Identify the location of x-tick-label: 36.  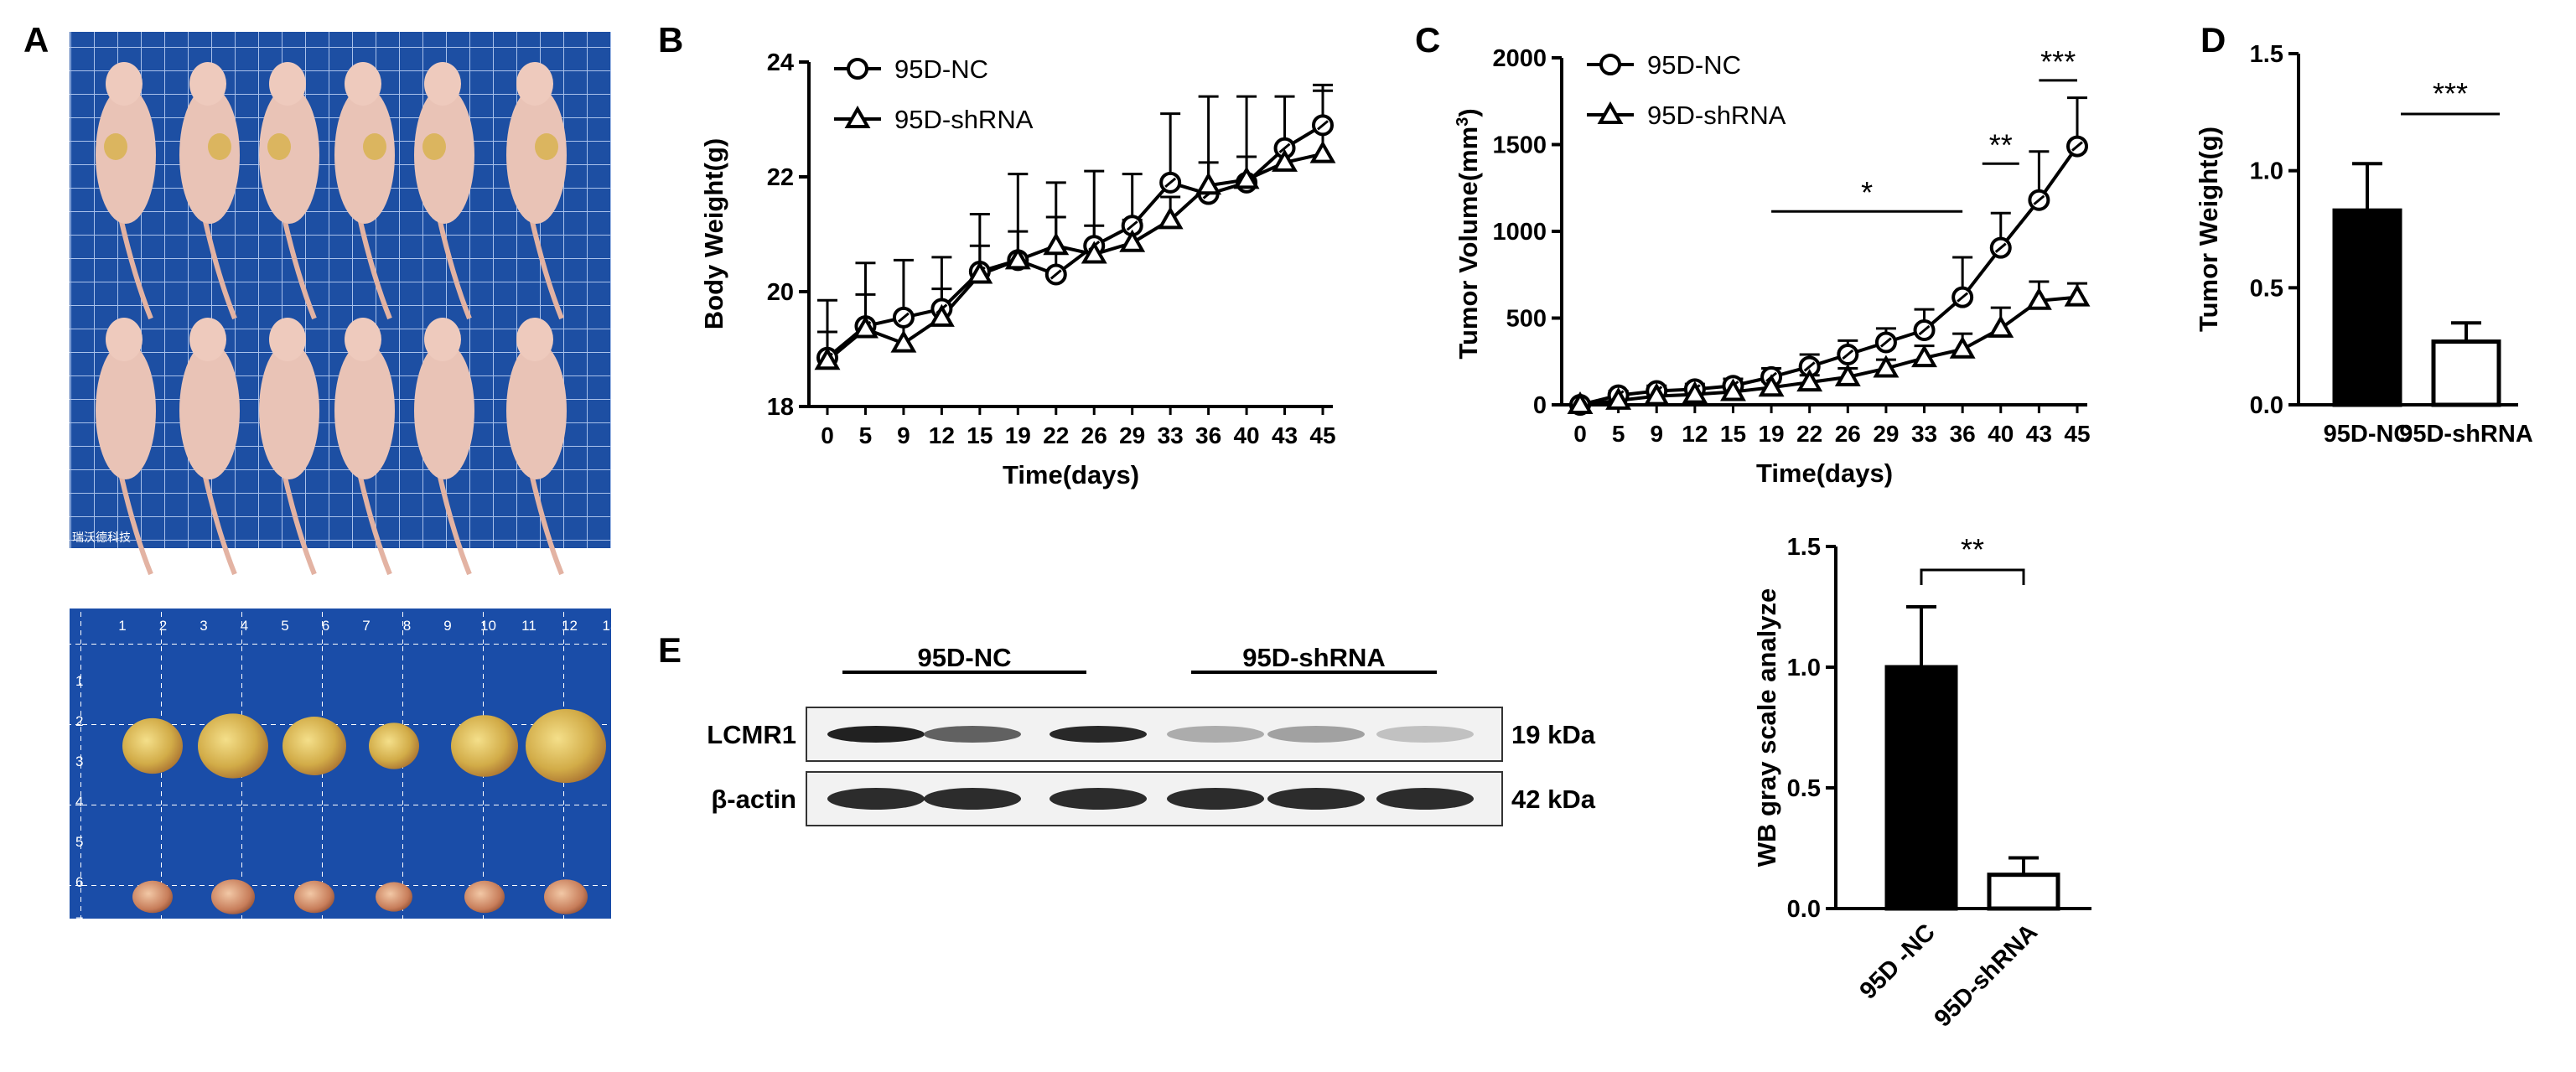
(1963, 434).